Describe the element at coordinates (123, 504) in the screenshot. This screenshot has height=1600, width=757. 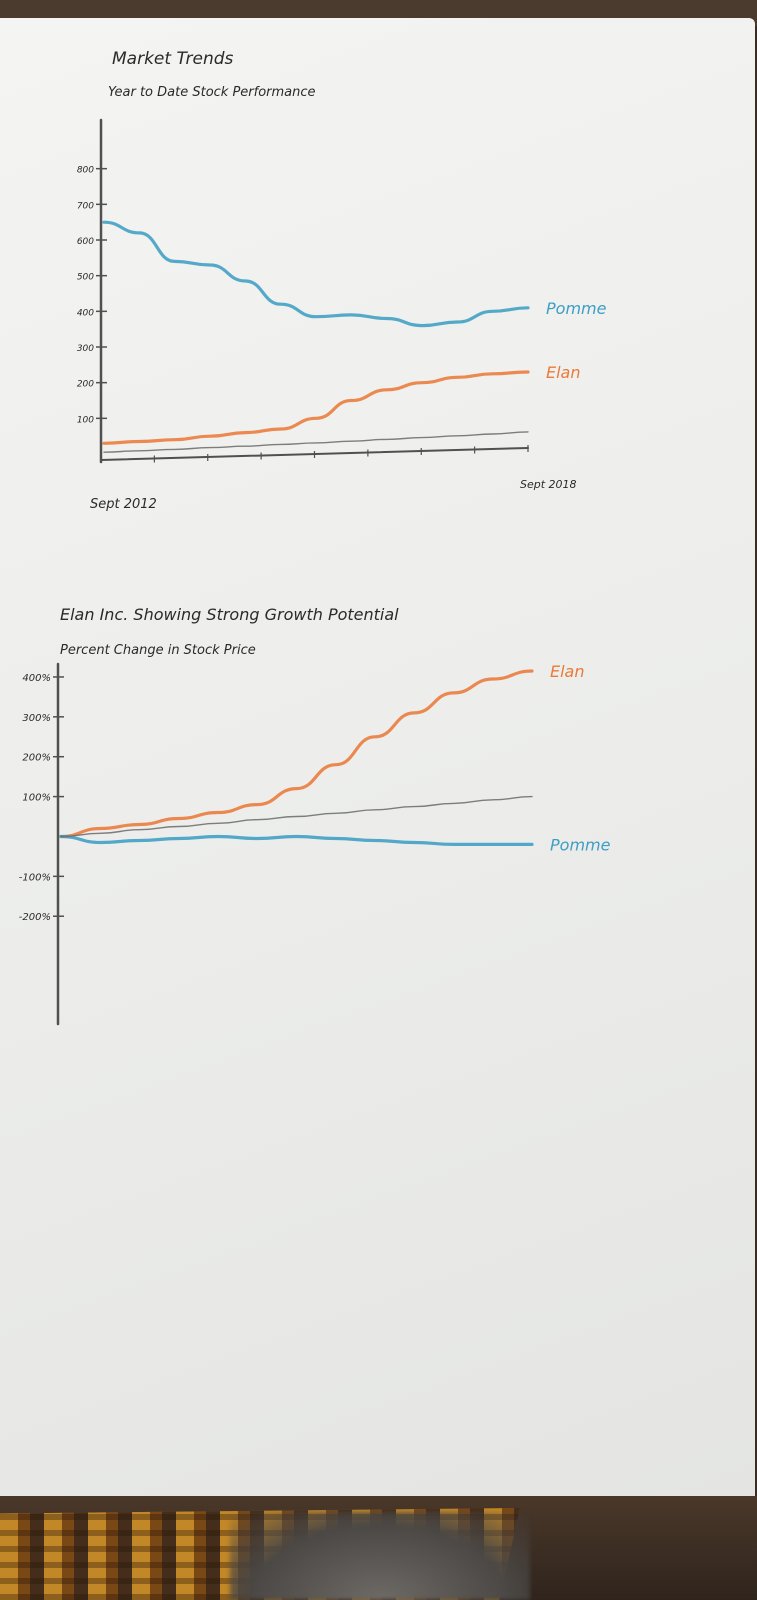
I see `chart1-x-start-label: Sept 2012` at that location.